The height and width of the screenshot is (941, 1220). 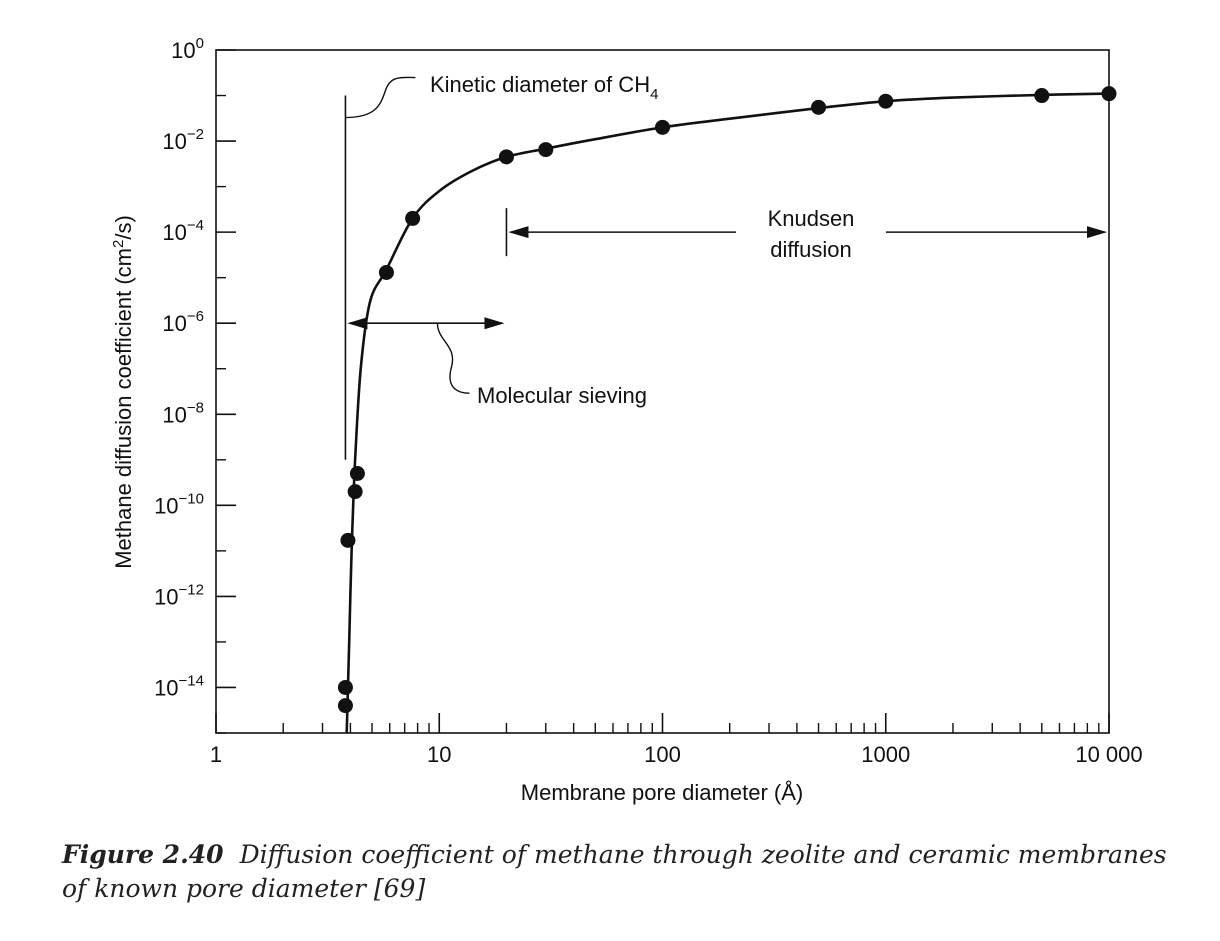 I want to click on y-axis-title-main: Methane diffusion coefficient (cm, so click(x=123, y=408).